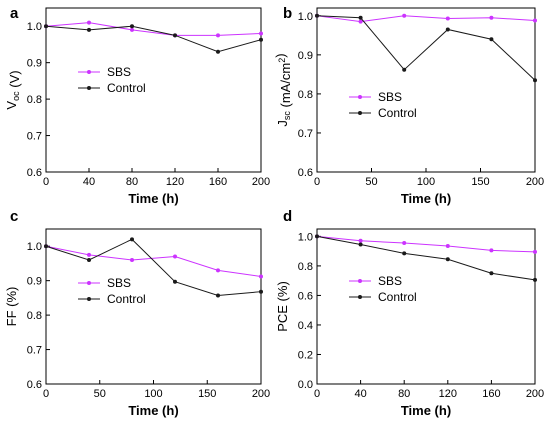 The height and width of the screenshot is (429, 550). I want to click on y-tick-label: 0.2, so click(305, 355).